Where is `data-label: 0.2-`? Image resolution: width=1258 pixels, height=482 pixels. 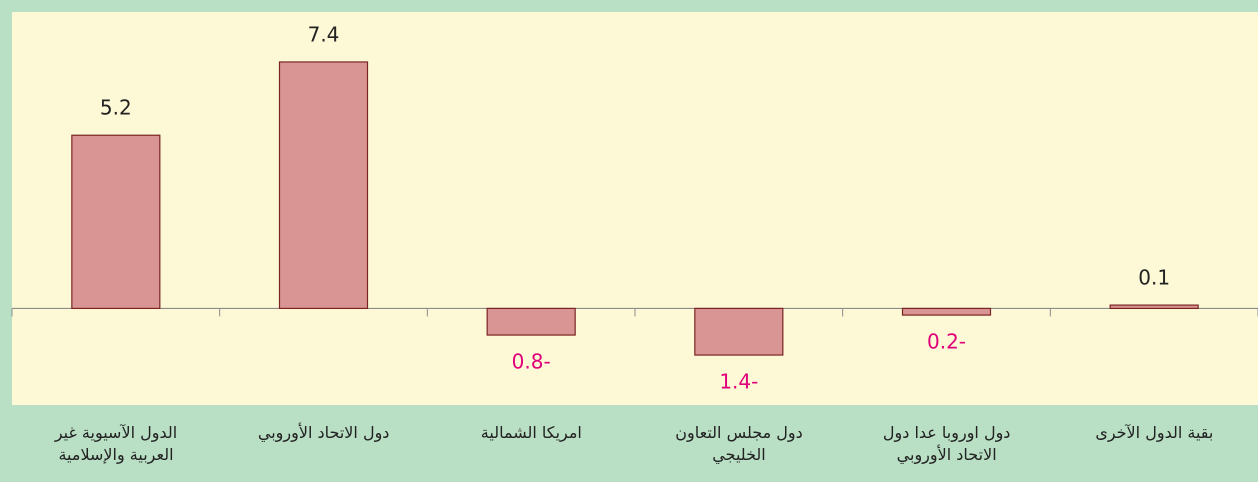
data-label: 0.2- is located at coordinates (946, 342).